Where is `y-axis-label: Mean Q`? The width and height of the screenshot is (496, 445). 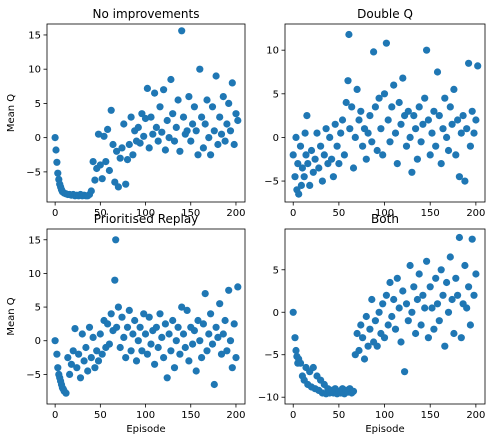 y-axis-label: Mean Q is located at coordinates (11, 113).